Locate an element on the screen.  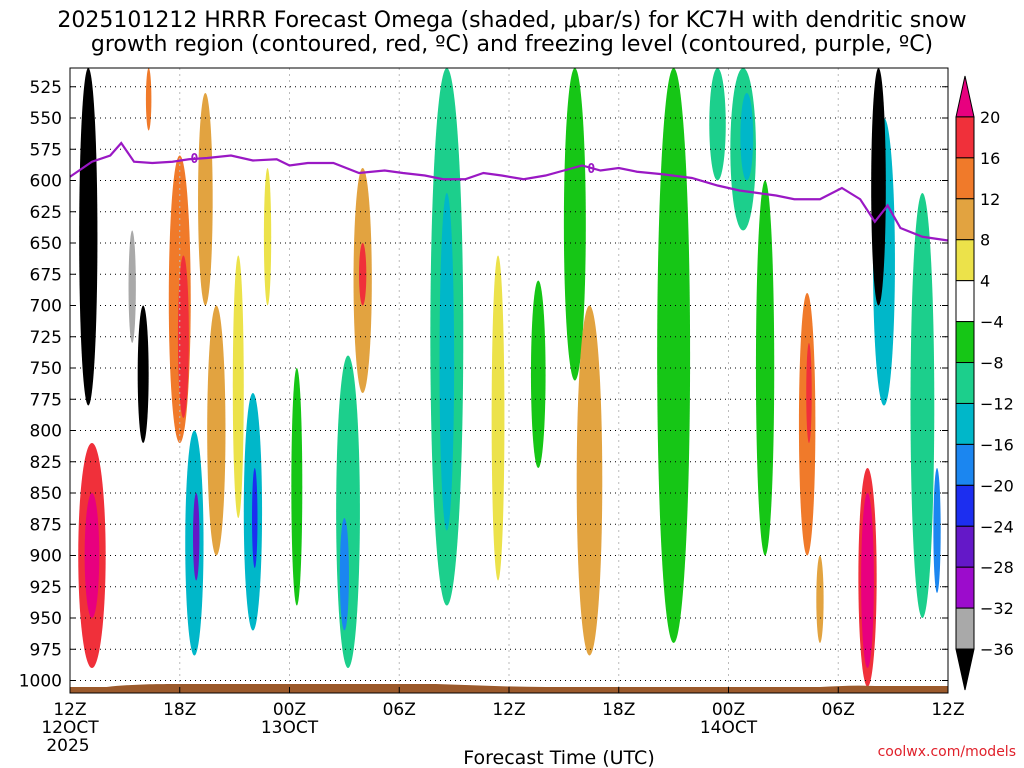
colorbar-level-label: 20 is located at coordinates (990, 117).